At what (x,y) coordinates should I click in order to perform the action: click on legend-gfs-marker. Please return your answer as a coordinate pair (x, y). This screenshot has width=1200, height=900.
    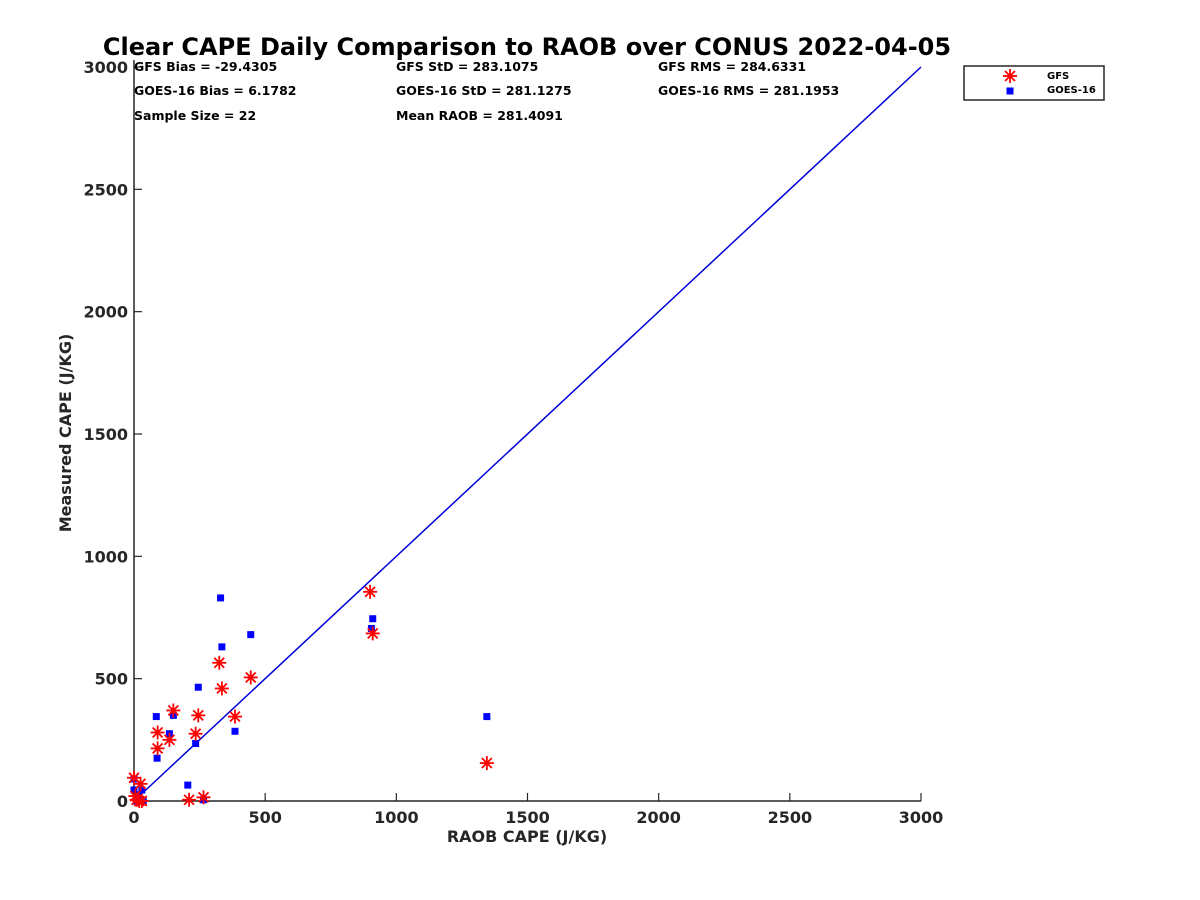
    Looking at the image, I should click on (1010, 76).